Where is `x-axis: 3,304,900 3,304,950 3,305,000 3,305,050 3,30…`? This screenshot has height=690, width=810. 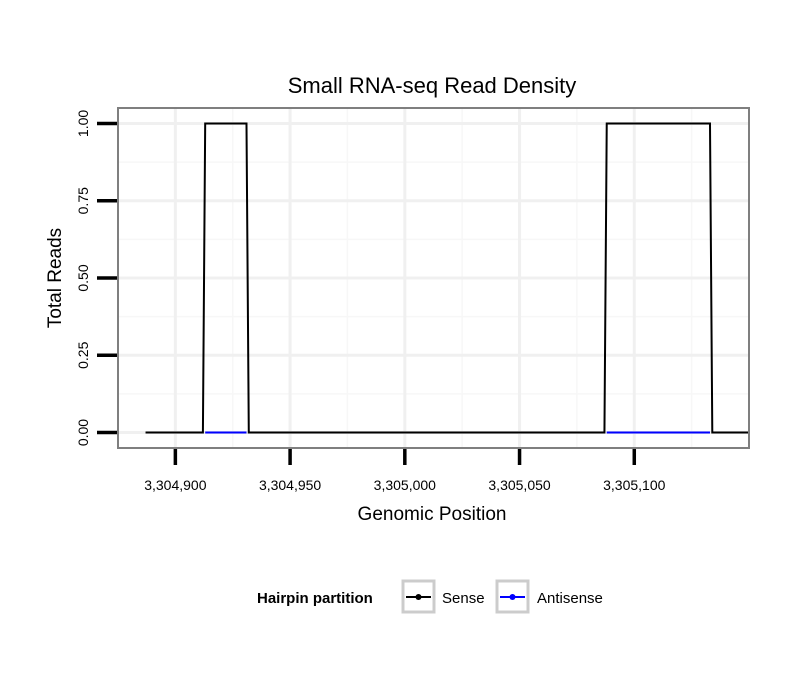
x-axis: 3,304,900 3,304,950 3,305,000 3,305,050 3,30… is located at coordinates (405, 471).